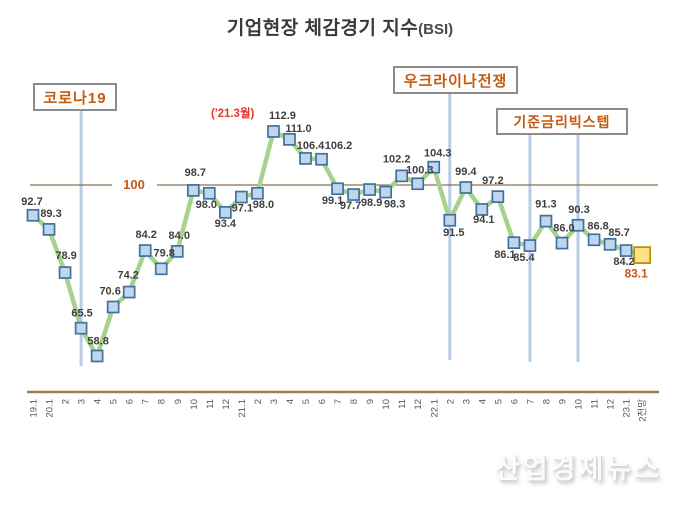  Describe the element at coordinates (206, 205) in the screenshot. I see `data-point-label: 98.0` at that location.